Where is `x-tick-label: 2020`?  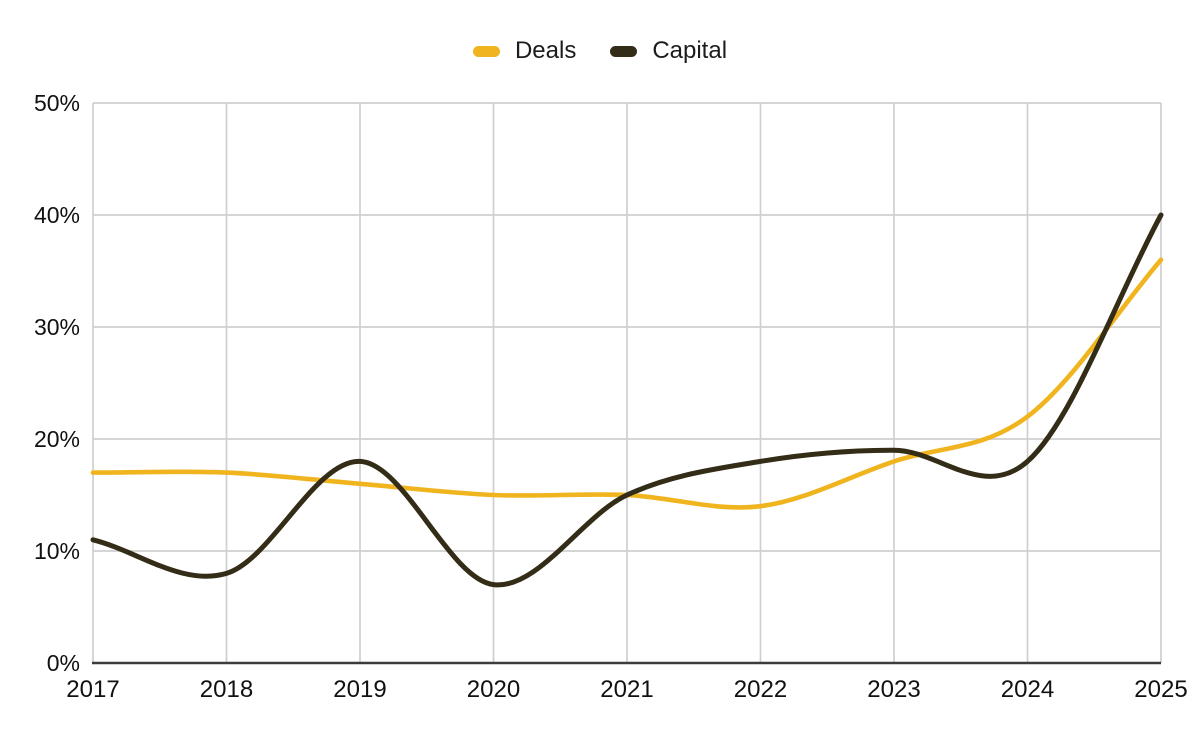 x-tick-label: 2020 is located at coordinates (493, 689).